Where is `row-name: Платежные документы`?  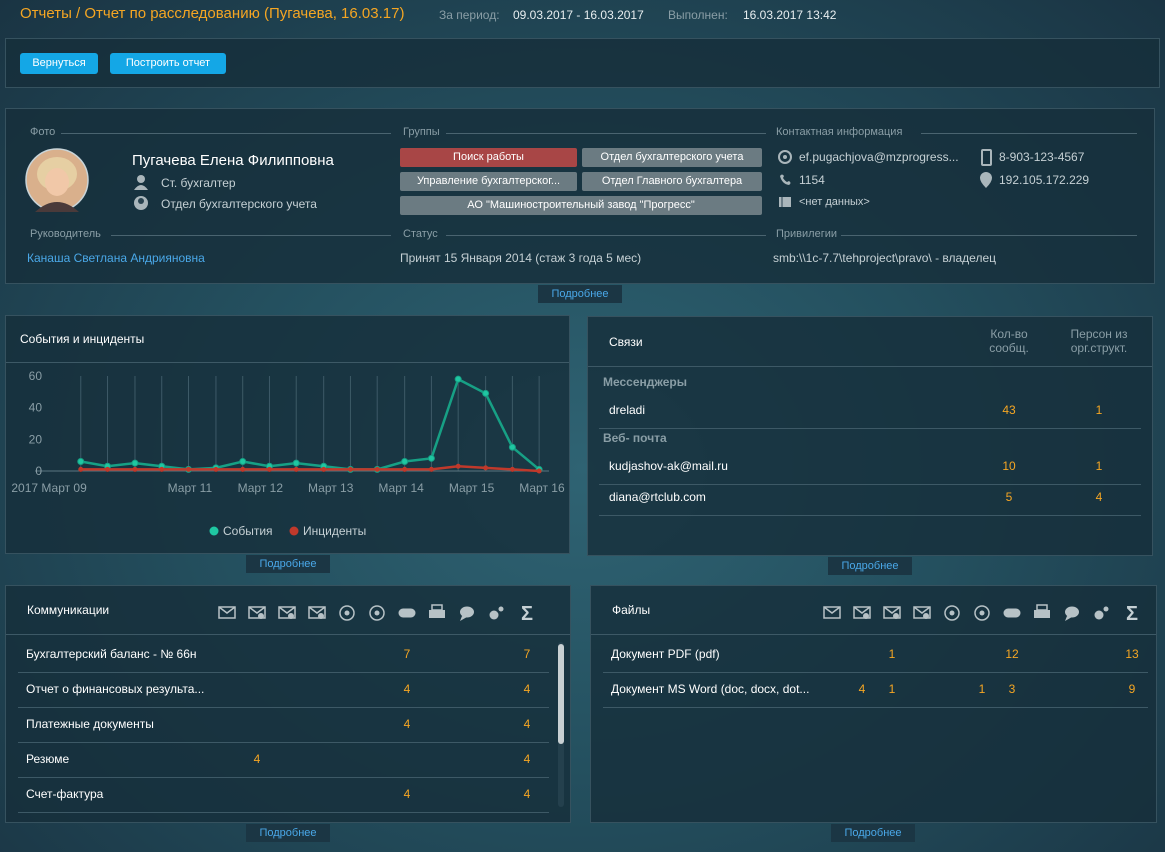
row-name: Платежные документы is located at coordinates (90, 724).